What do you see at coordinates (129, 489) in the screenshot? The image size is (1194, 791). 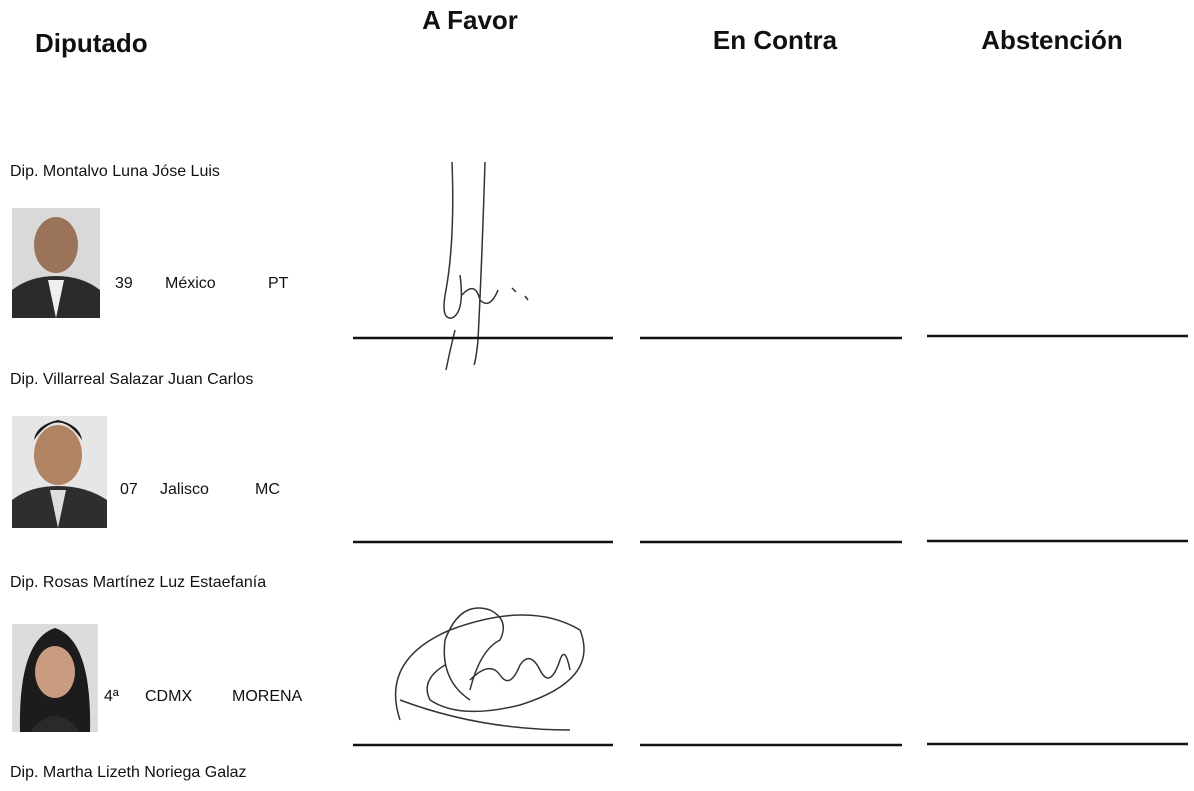 I see `district: 07` at bounding box center [129, 489].